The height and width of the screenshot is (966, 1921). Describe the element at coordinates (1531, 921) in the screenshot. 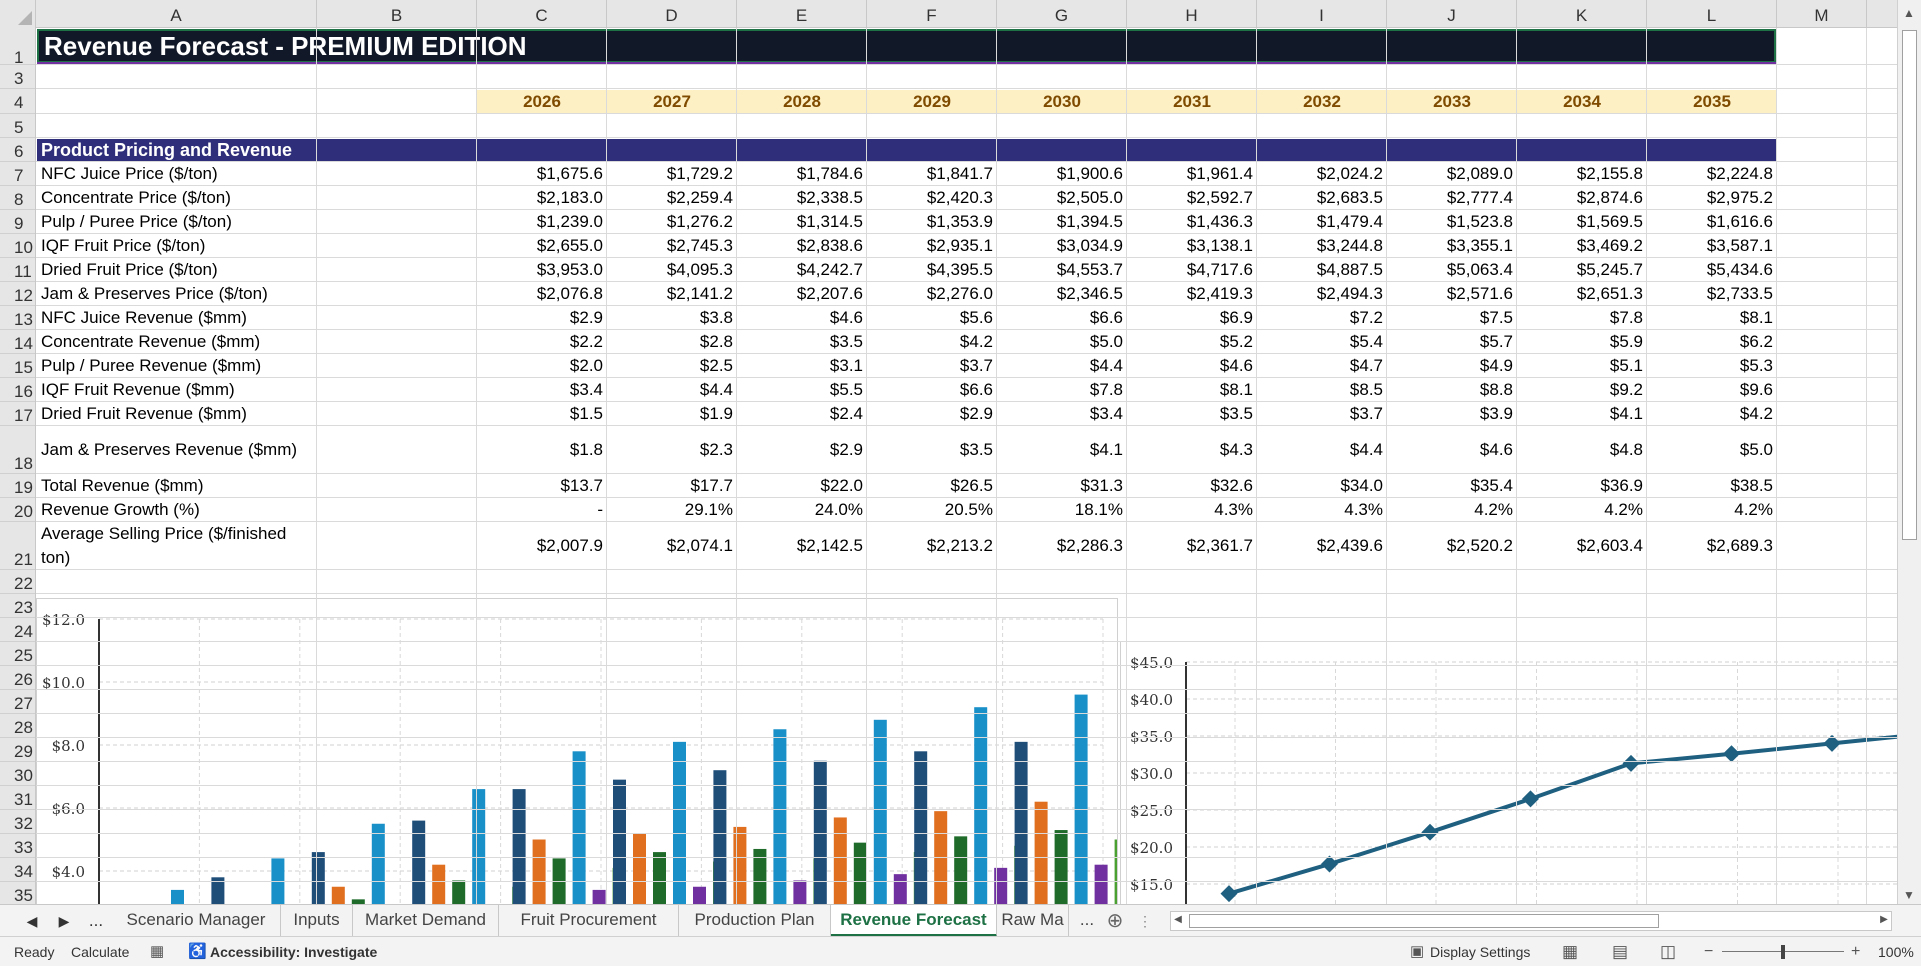

I see `horizontal-scrollbar: ◀ ▶` at that location.